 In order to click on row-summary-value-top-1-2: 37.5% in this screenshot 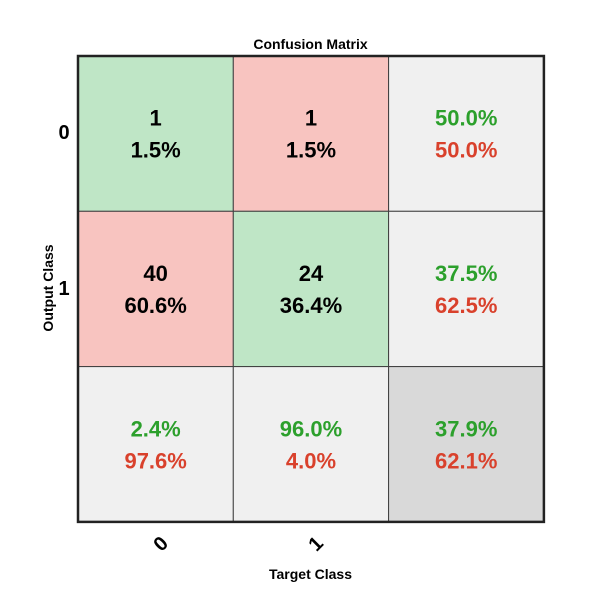, I will do `click(466, 273)`.